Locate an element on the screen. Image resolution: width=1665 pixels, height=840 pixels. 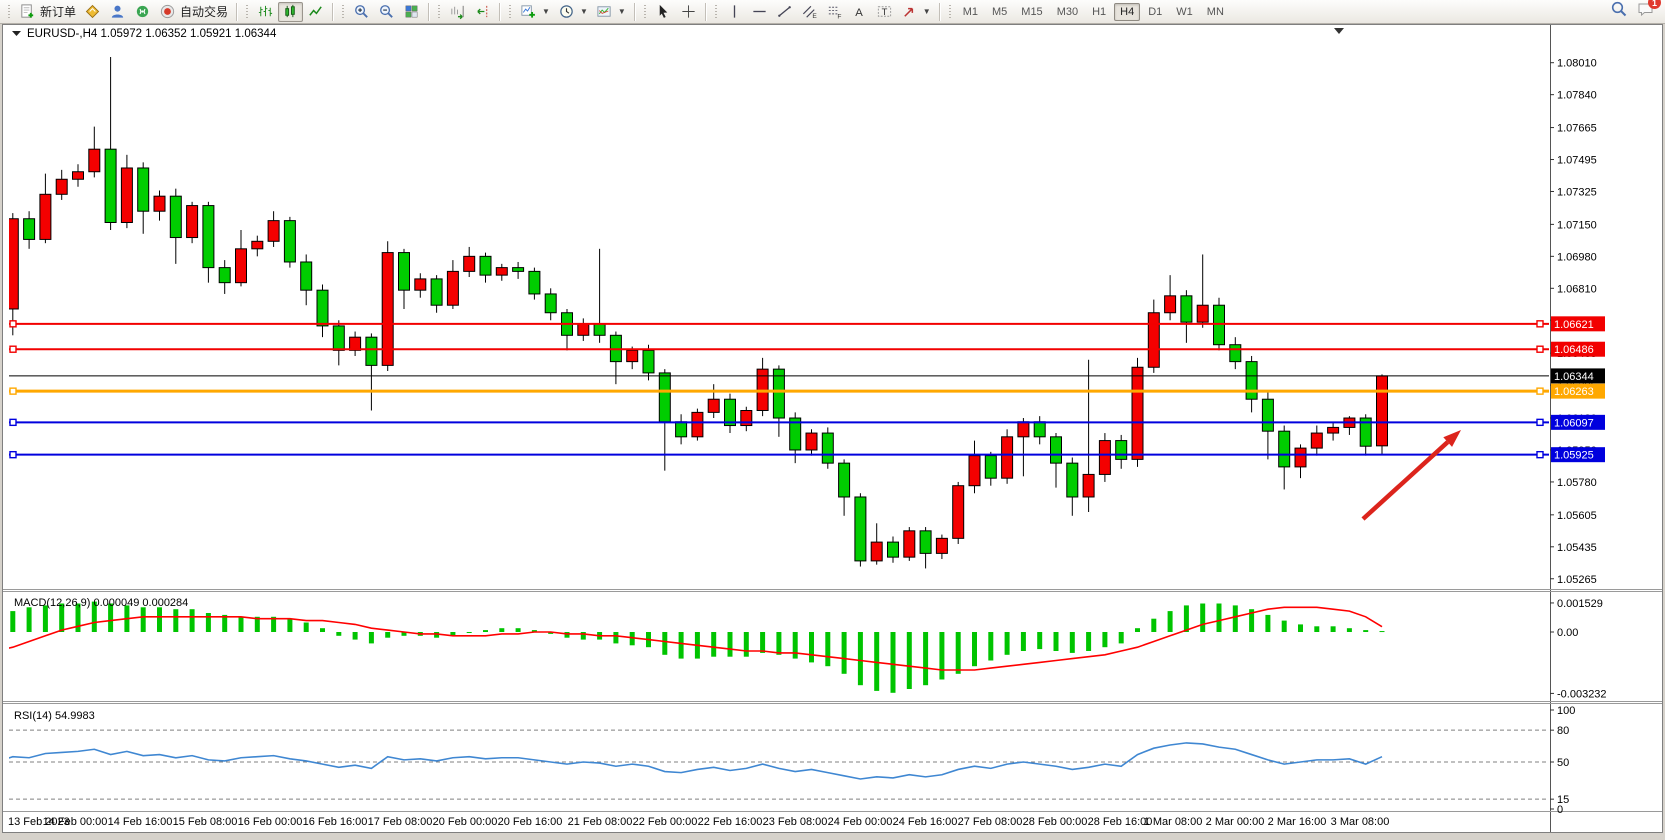
timeframe-button-mn: MN is located at coordinates (1215, 12).